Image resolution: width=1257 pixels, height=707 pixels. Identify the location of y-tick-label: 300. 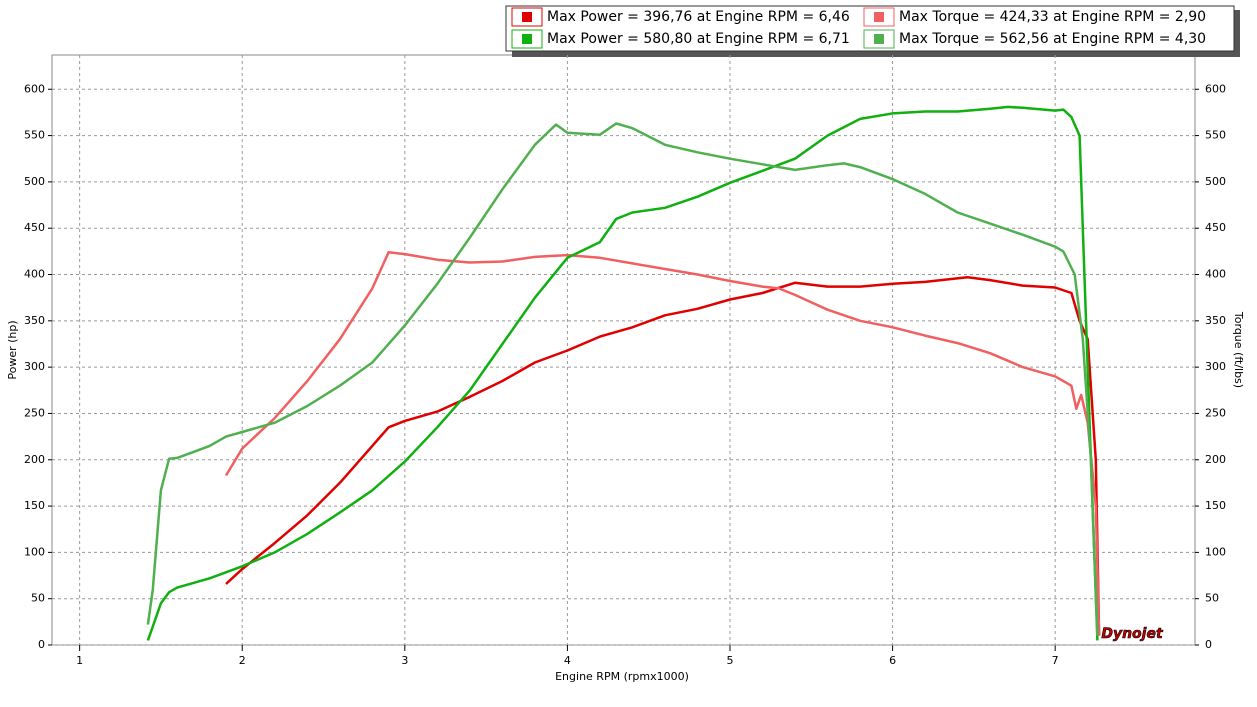
(34, 366).